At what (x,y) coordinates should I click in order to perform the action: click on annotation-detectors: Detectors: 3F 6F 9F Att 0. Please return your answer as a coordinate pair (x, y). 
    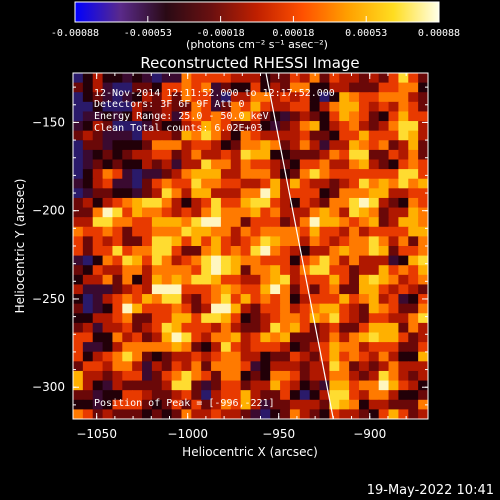
    Looking at the image, I should click on (169, 104).